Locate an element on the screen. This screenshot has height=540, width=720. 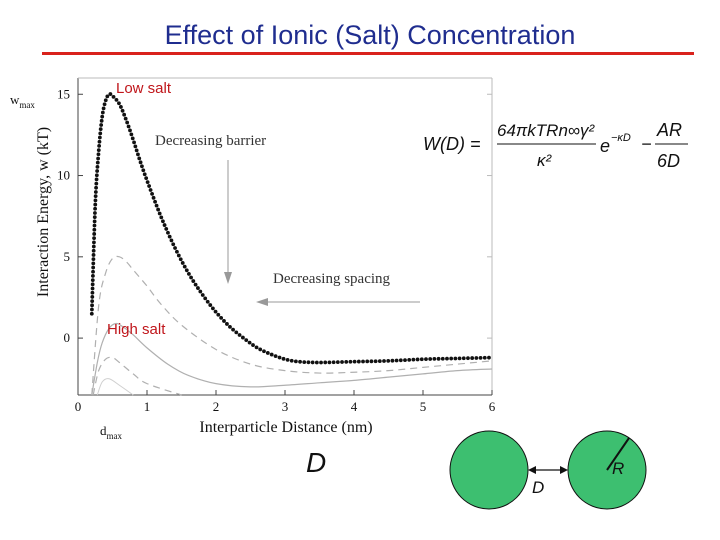
sphere-diagram: D D R is located at coordinates (476, 470).